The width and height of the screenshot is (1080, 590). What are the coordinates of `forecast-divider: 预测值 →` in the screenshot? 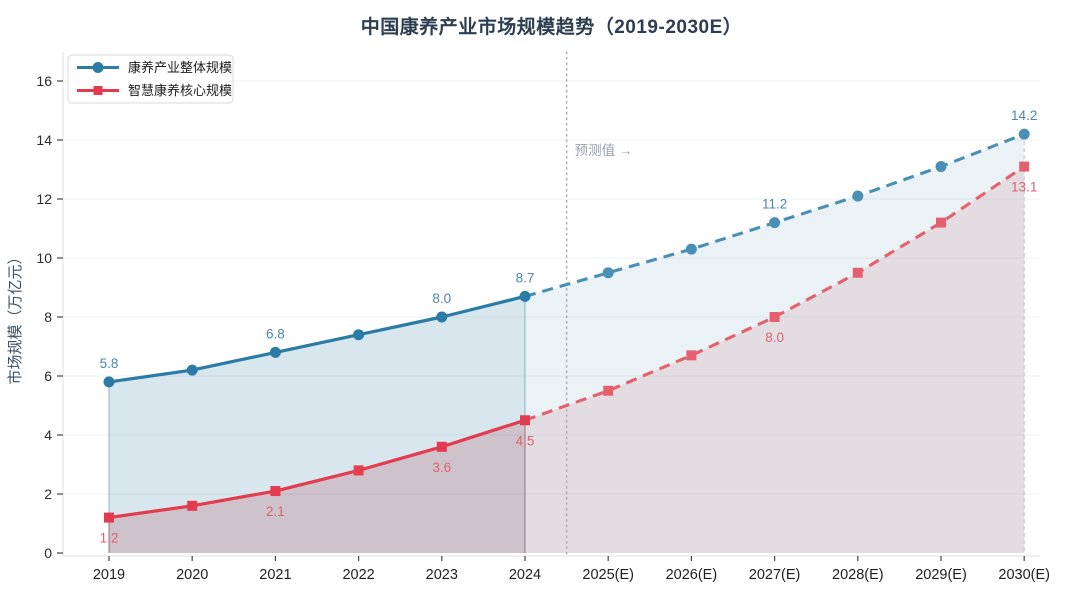 It's located at (599, 304).